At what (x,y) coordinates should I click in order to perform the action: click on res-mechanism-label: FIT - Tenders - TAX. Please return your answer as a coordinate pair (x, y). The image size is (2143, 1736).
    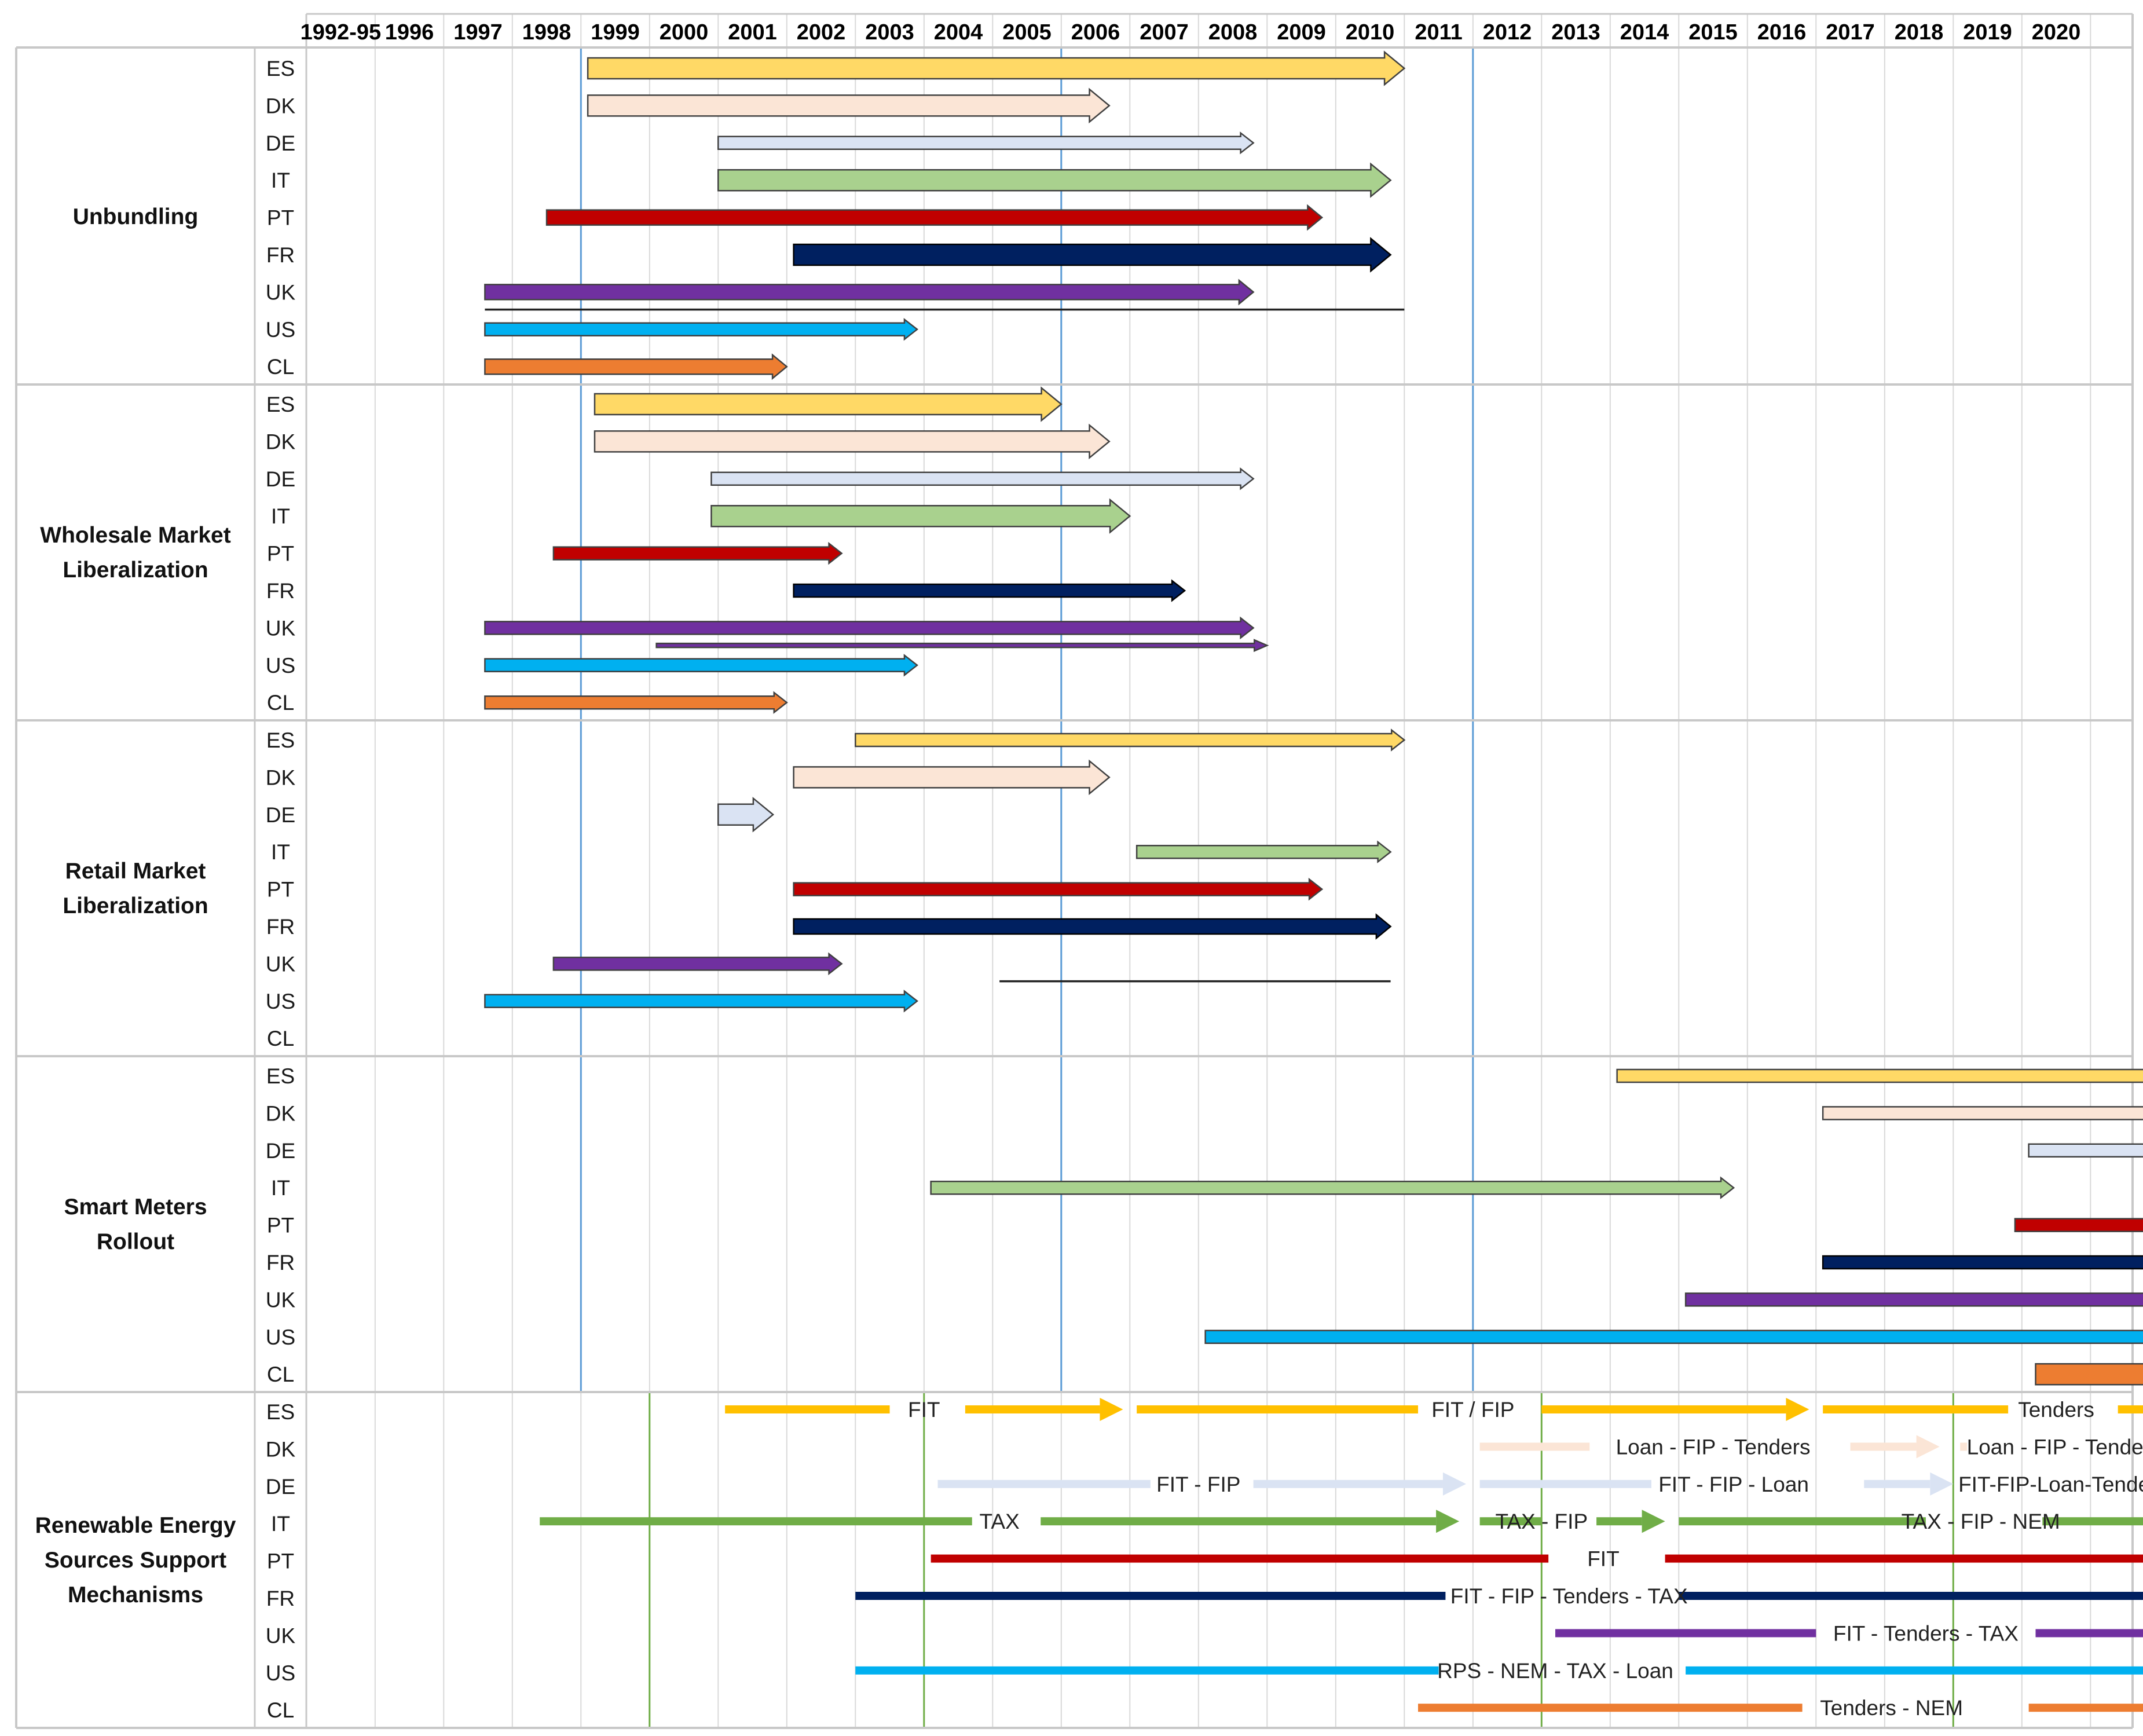
    Looking at the image, I should click on (1926, 1633).